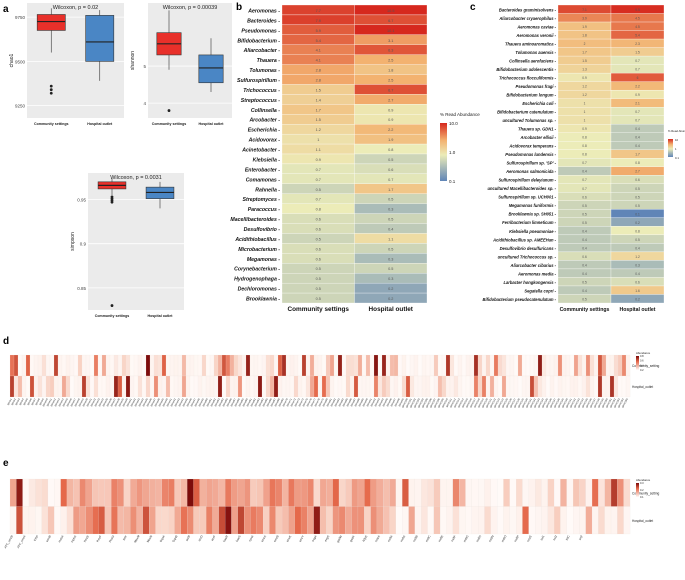 The width and height of the screenshot is (685, 580). What do you see at coordinates (397, 402) in the screenshot?
I see `column-label: gene98` at bounding box center [397, 402].